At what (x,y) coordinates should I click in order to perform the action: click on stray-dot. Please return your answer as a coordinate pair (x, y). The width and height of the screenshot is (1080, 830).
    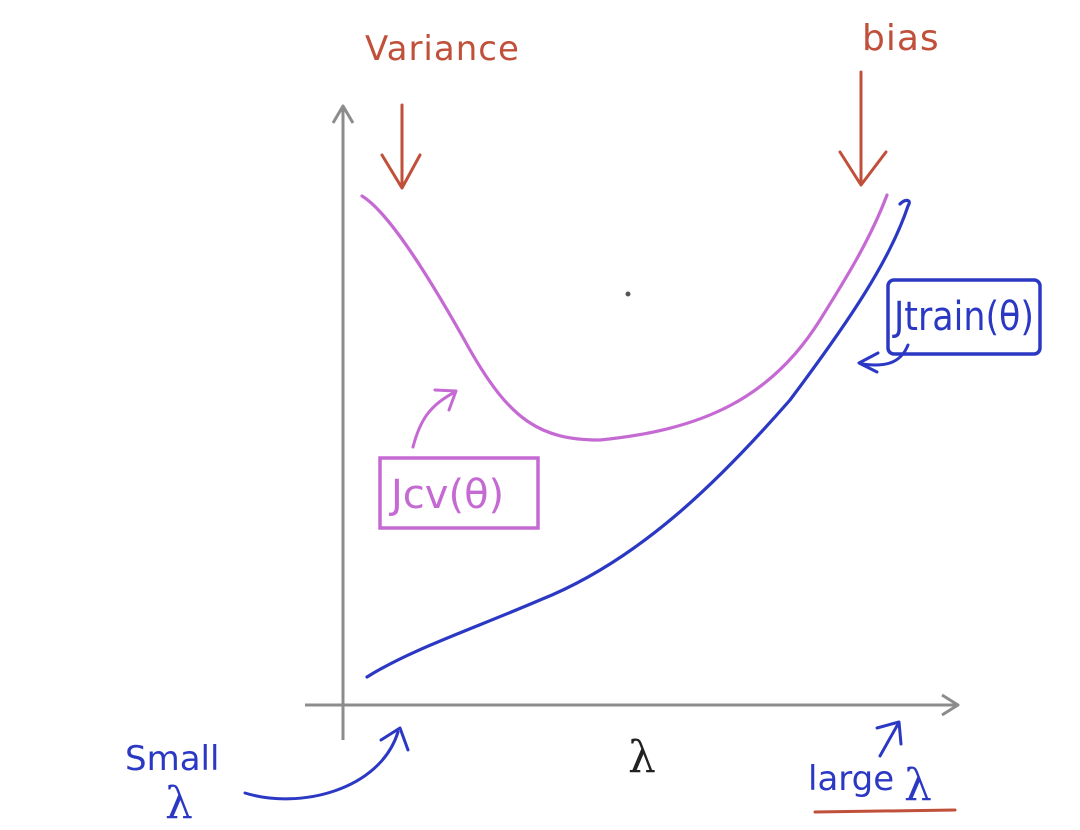
    Looking at the image, I should click on (628, 294).